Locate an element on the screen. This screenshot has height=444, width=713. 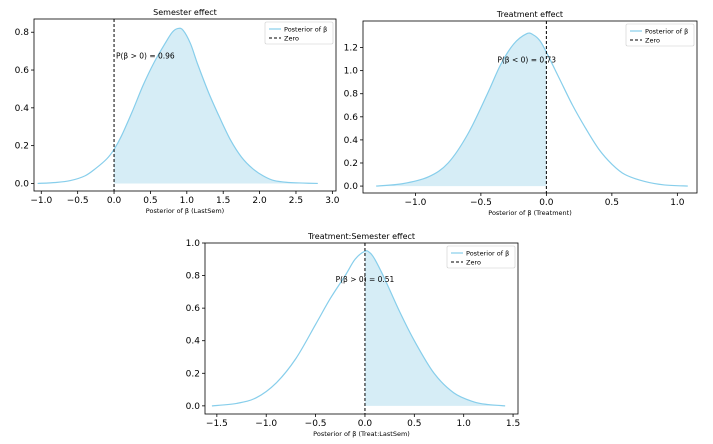
probability-annotation: P(β > 0) = 0.51 is located at coordinates (365, 279).